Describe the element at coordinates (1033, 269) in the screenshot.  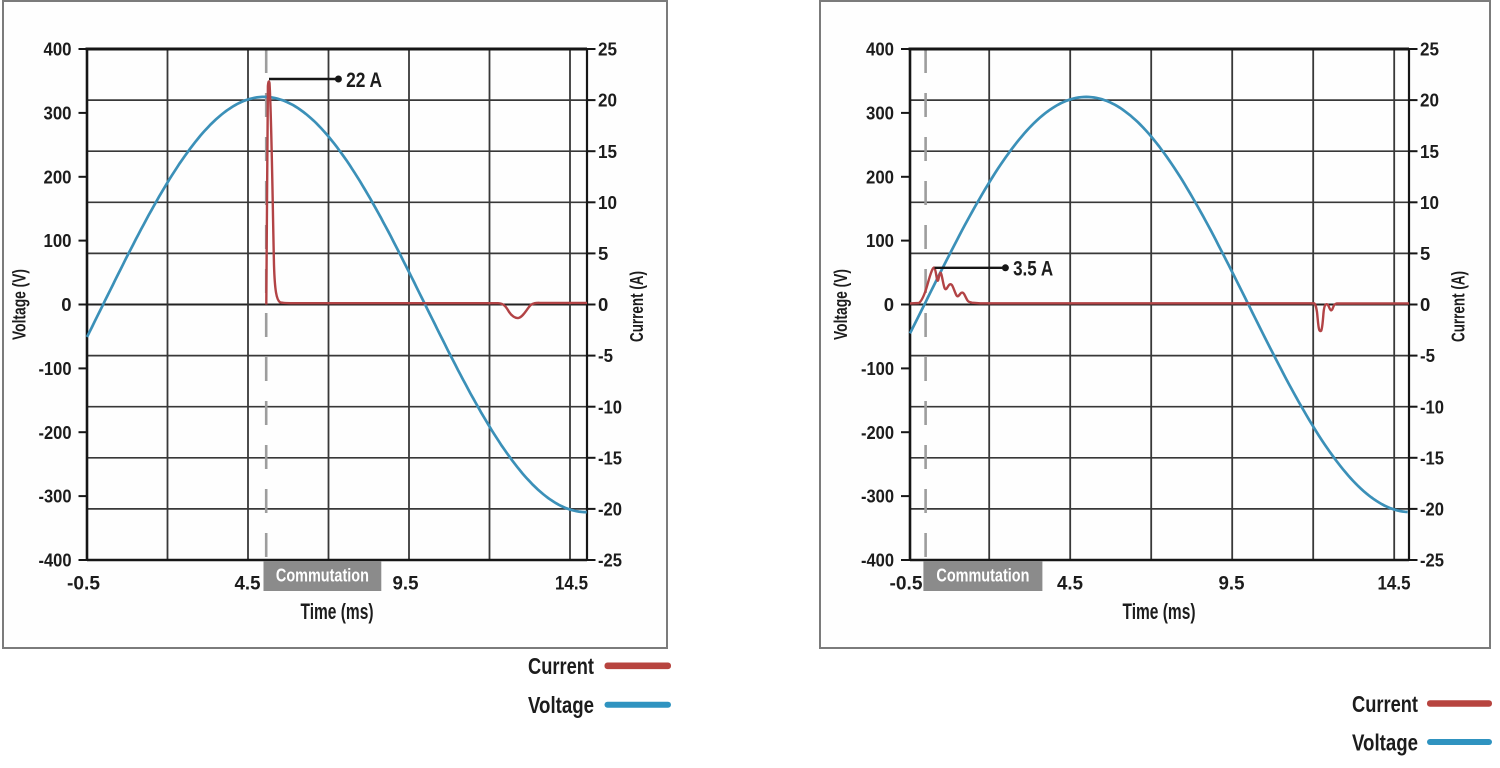
I see `svg-text: 3.5 A` at that location.